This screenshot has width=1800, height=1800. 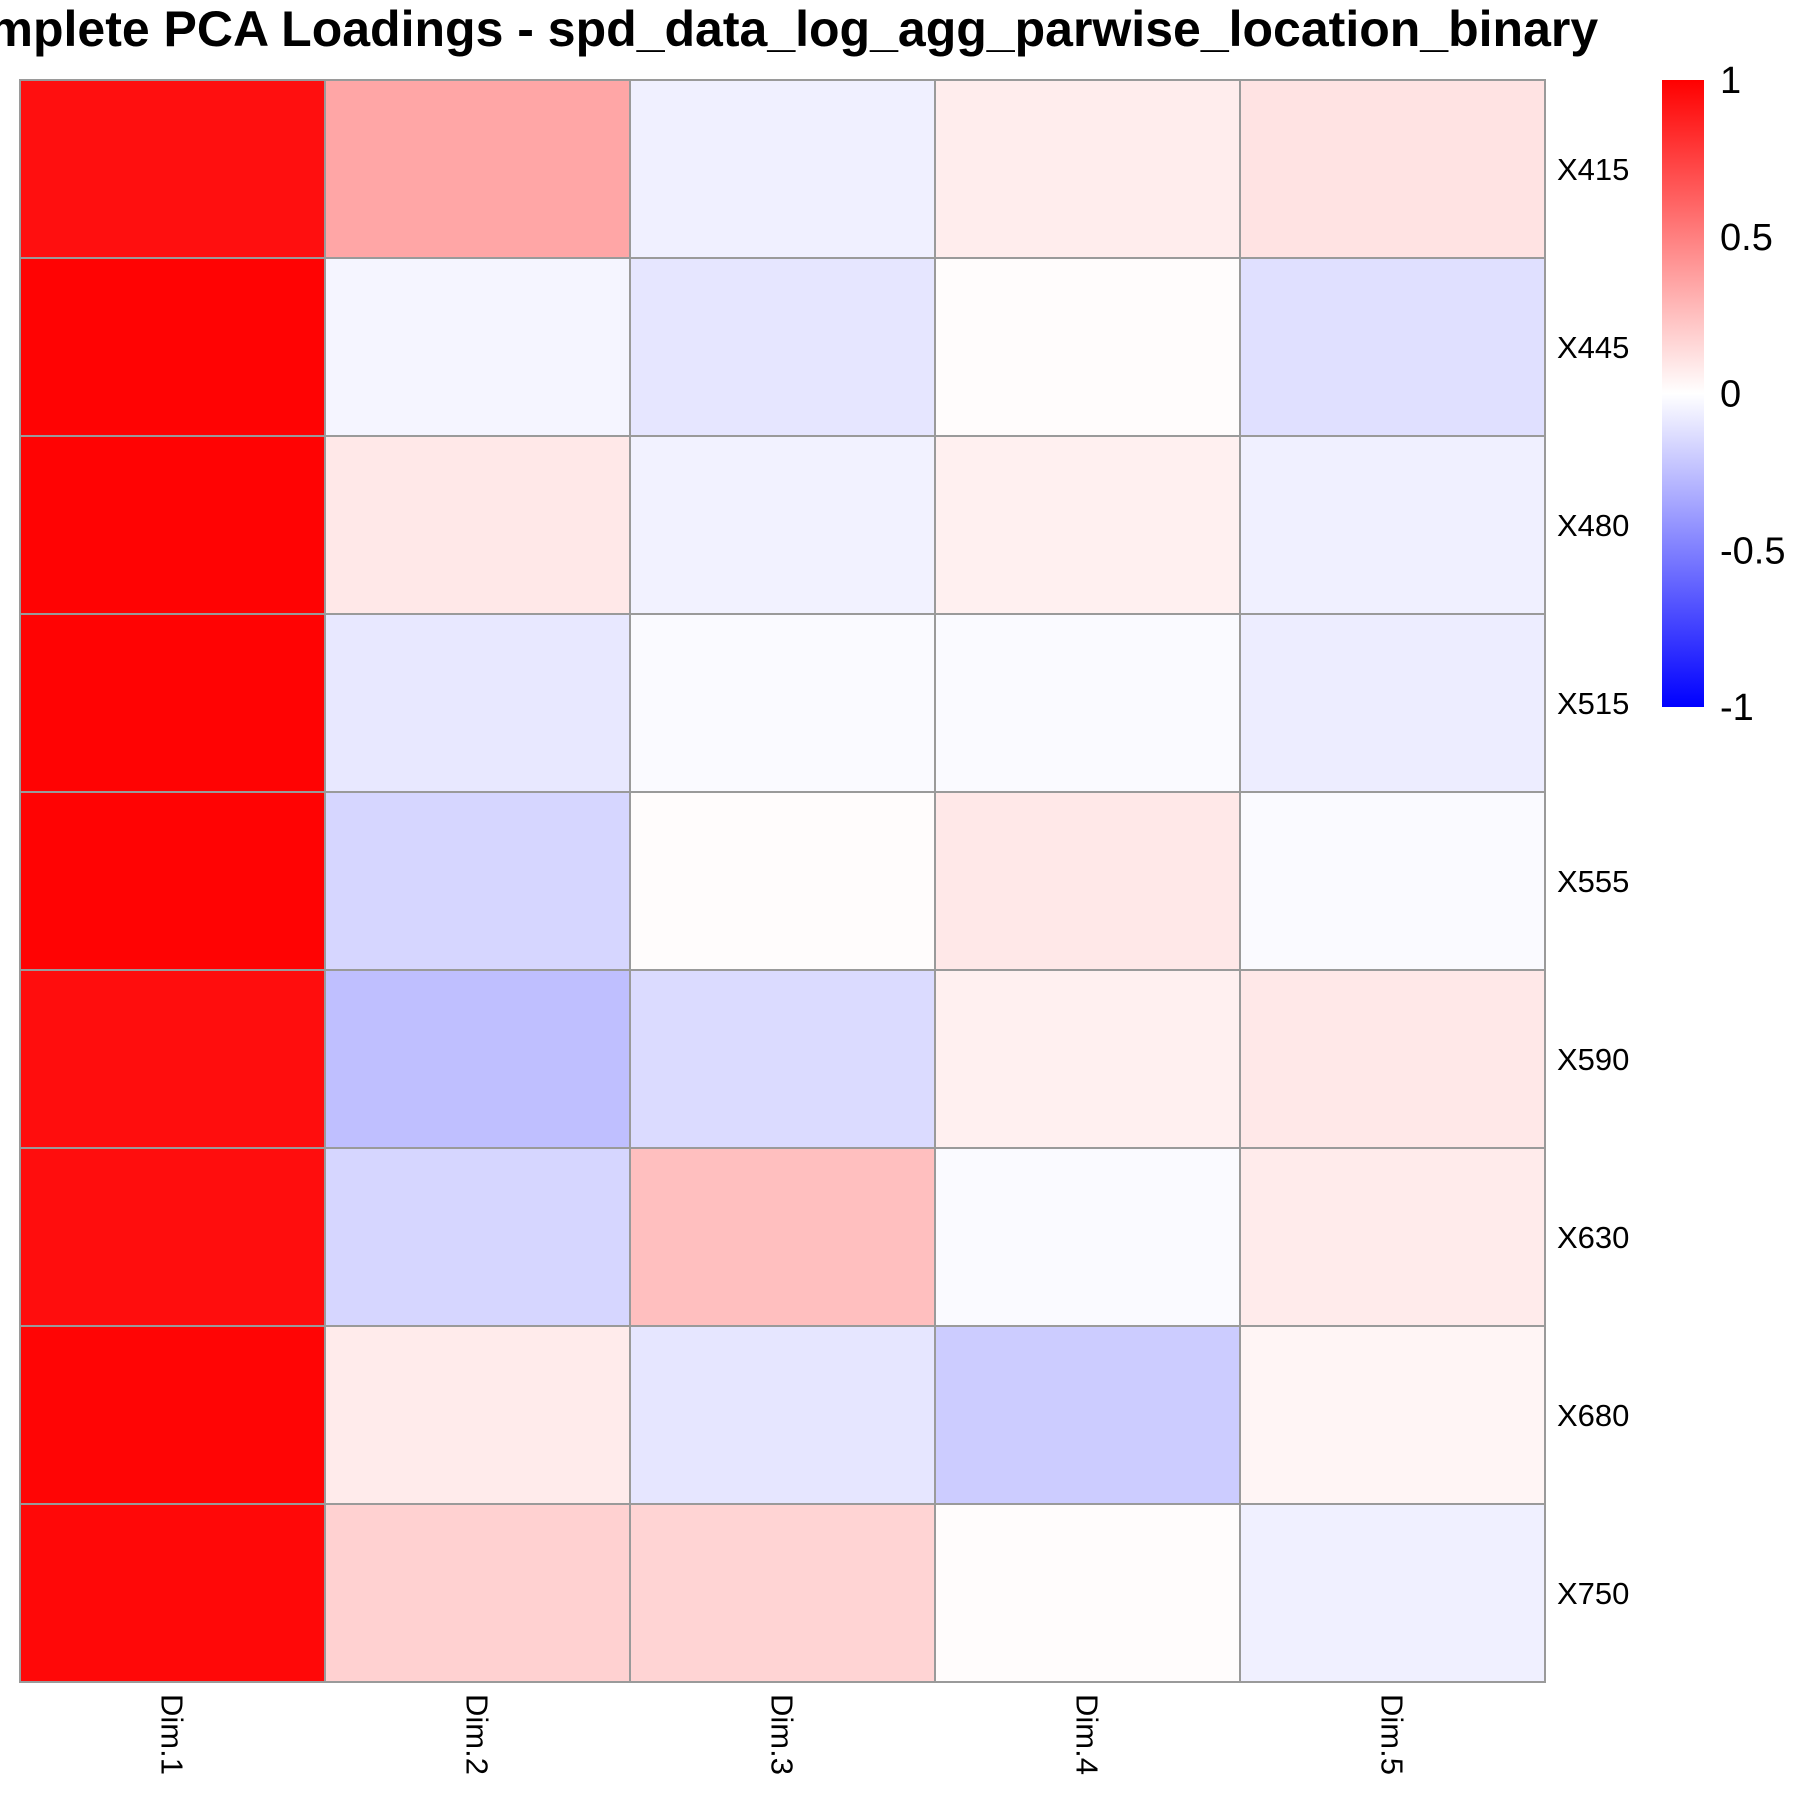 What do you see at coordinates (1730, 395) in the screenshot?
I see `legend-tick-label: 0` at bounding box center [1730, 395].